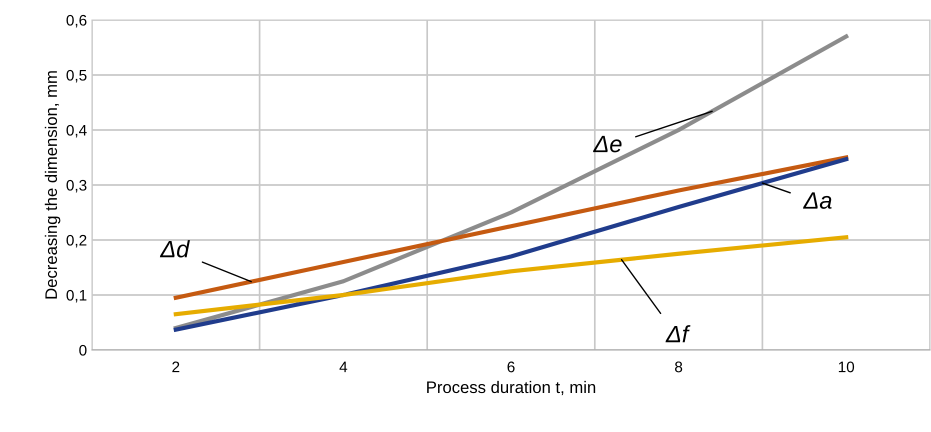  What do you see at coordinates (76, 296) in the screenshot?
I see `y-tick-label: 0,1` at bounding box center [76, 296].